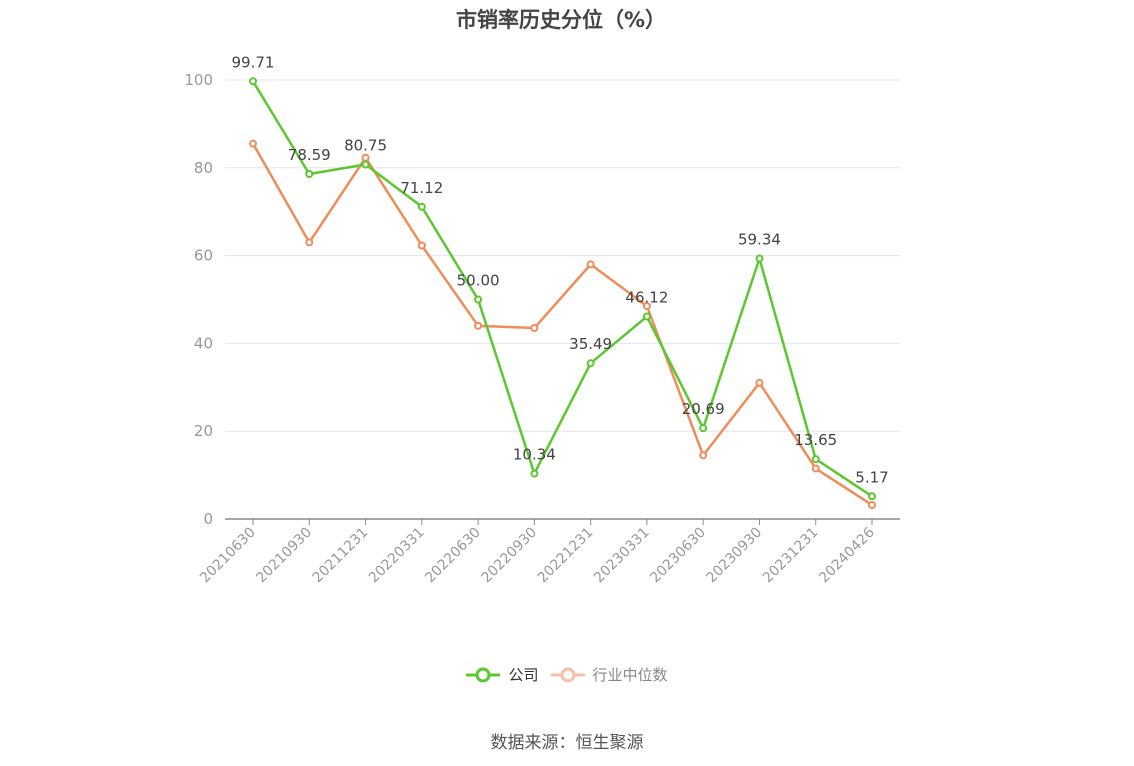  I want to click on chart-title: 市销率历史分位（%）, so click(561, 20).